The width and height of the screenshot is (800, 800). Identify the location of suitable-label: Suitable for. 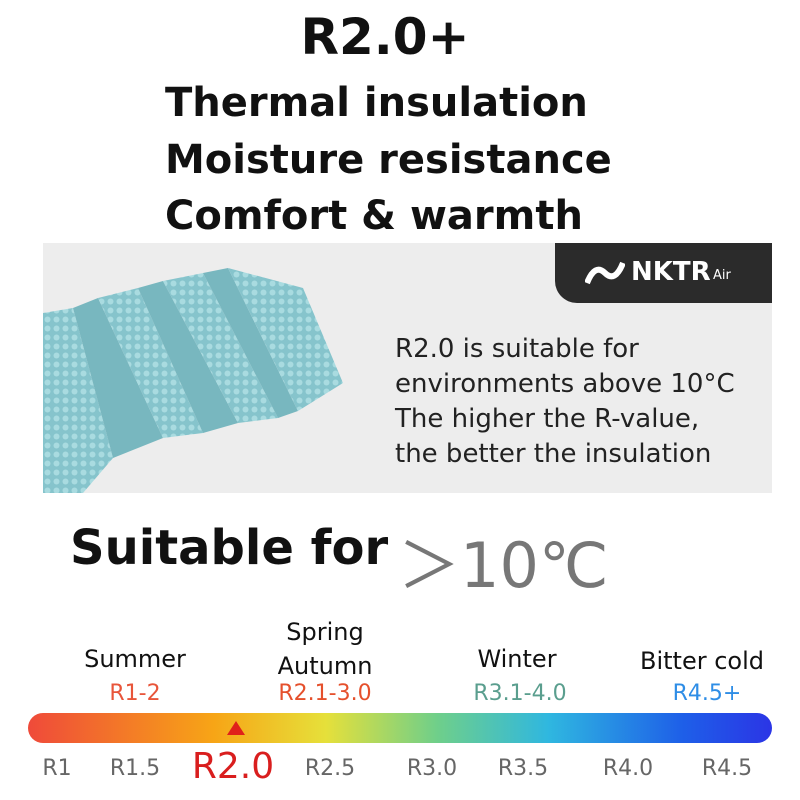
(229, 548).